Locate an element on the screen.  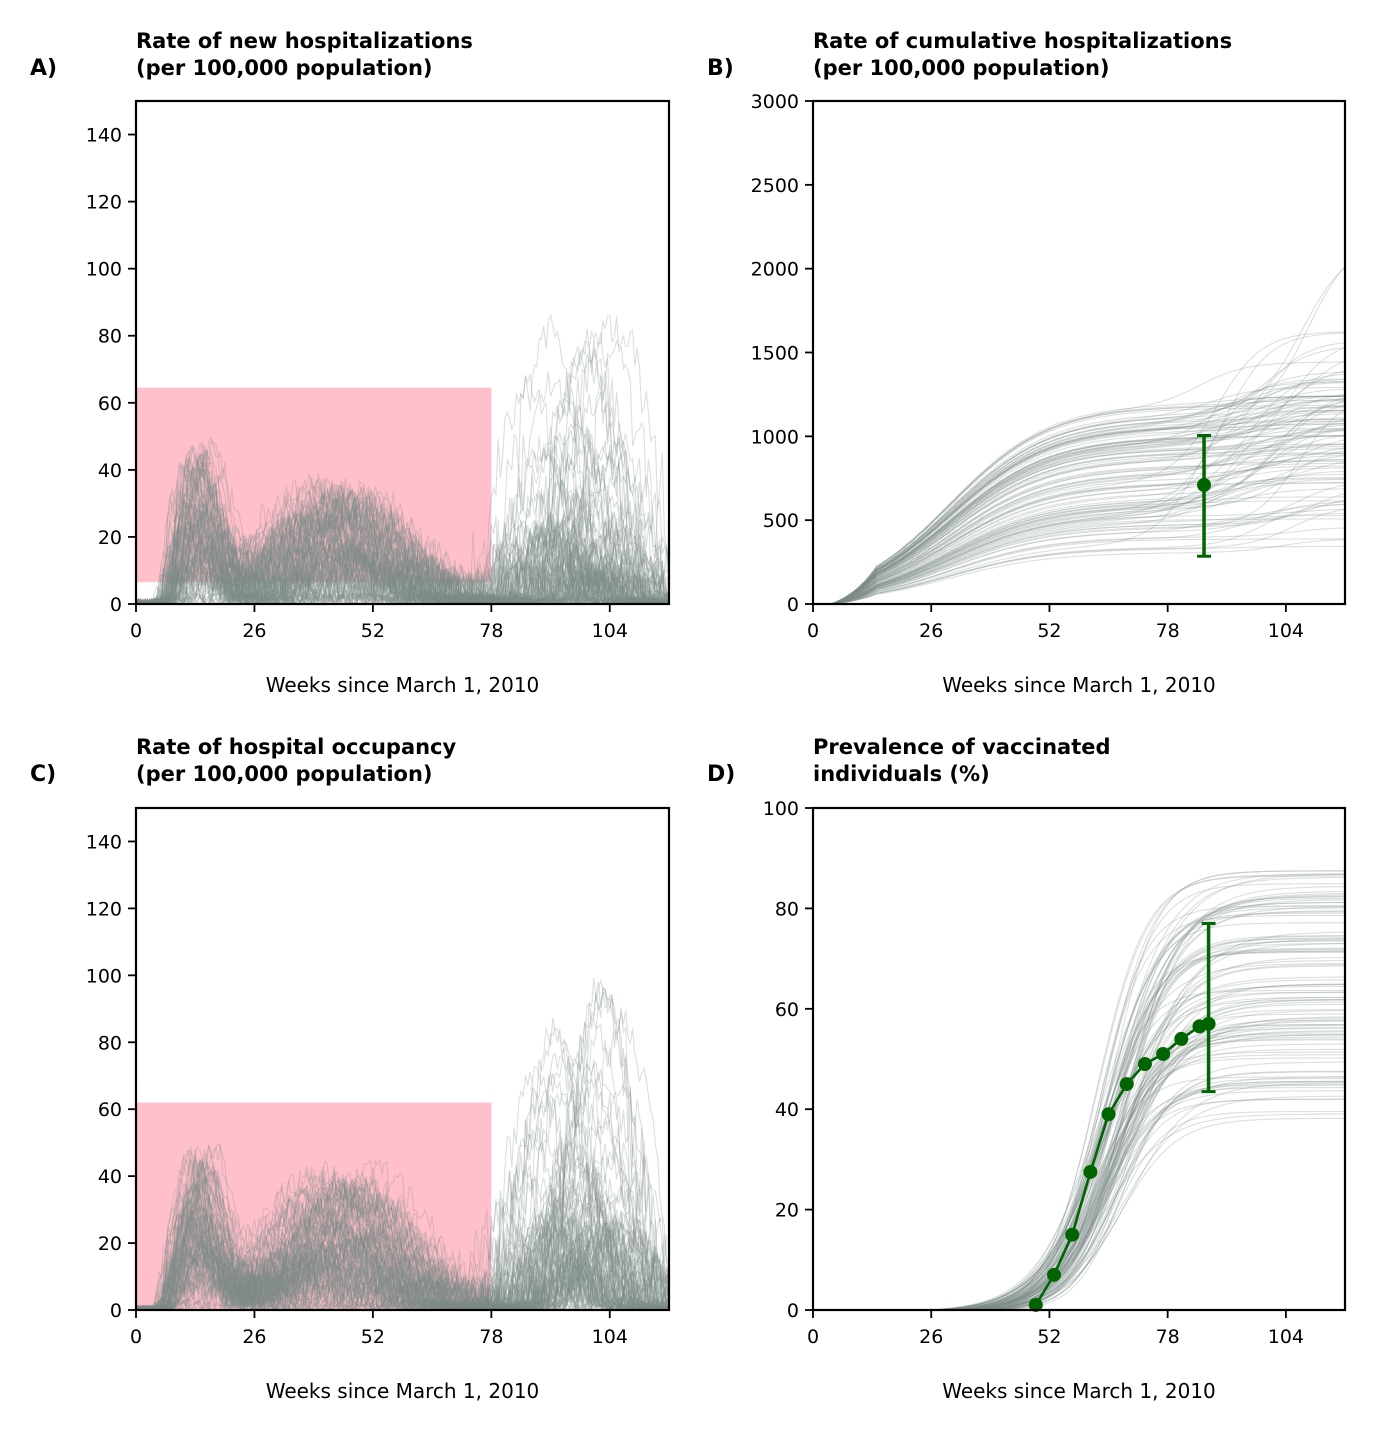
y-tick-label: 0 is located at coordinates (116, 1311).